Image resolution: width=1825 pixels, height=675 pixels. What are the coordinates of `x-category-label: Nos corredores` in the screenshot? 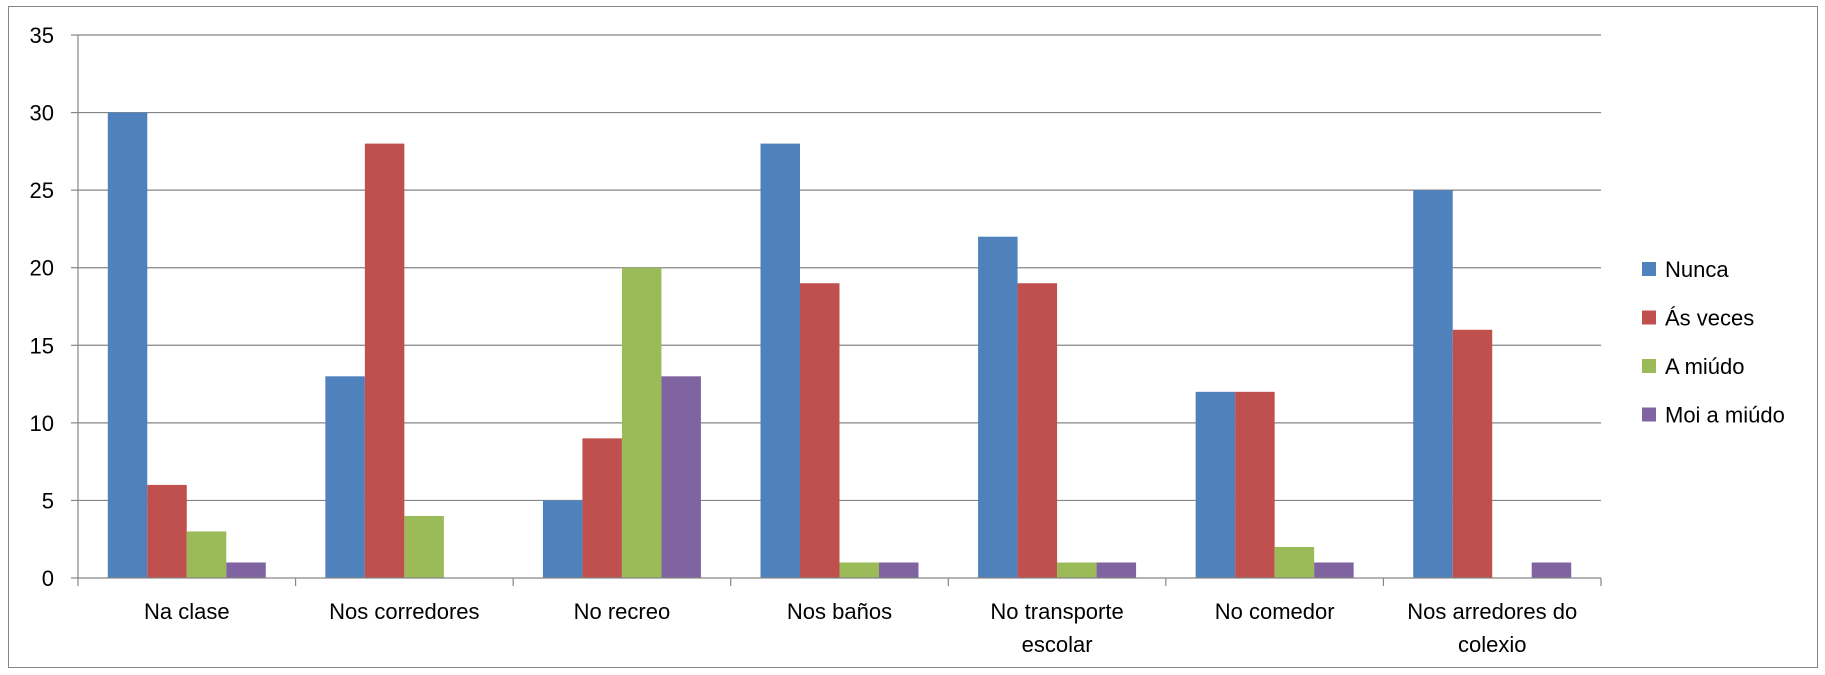 It's located at (404, 611).